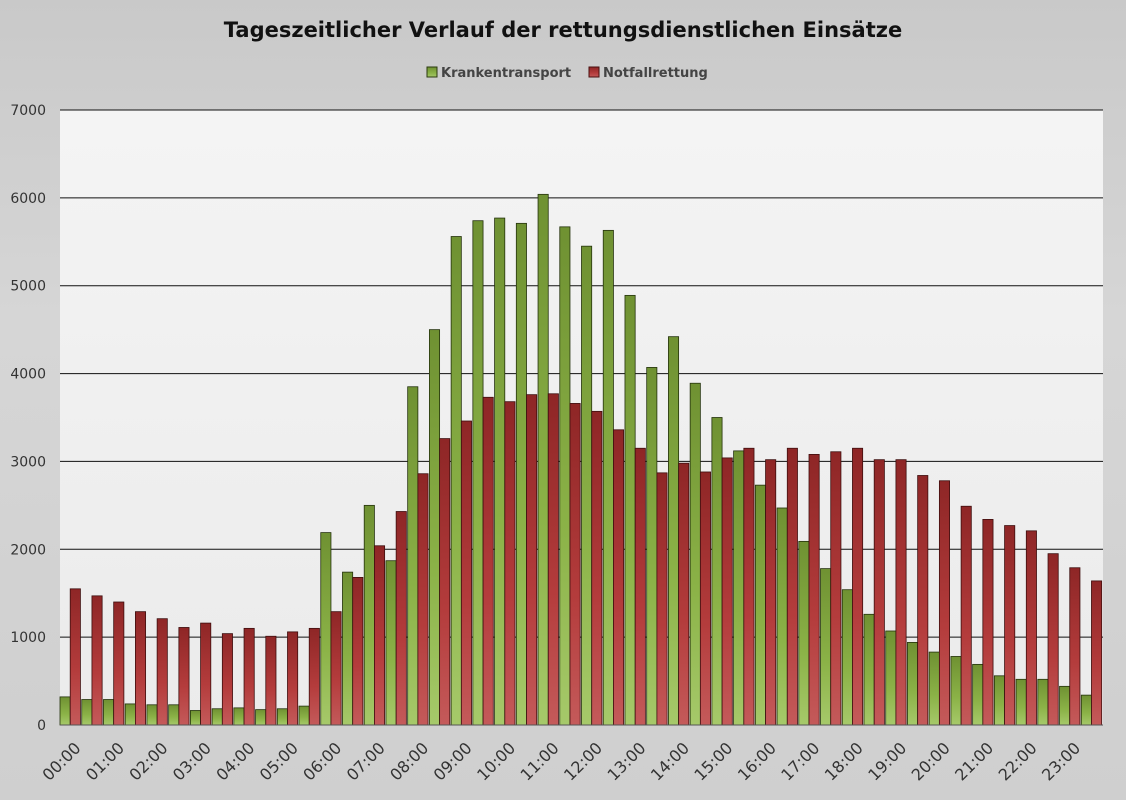  What do you see at coordinates (974, 761) in the screenshot?
I see `x-tick-label: 21:00` at bounding box center [974, 761].